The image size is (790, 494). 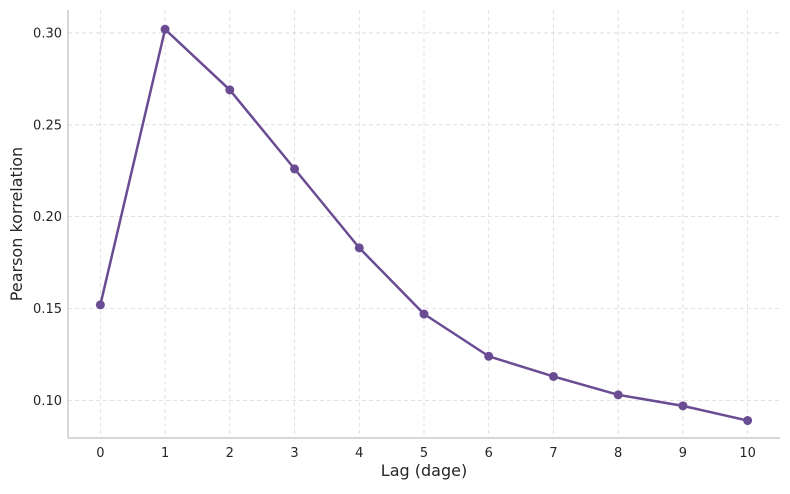 I want to click on x-tick-label: 1, so click(x=165, y=453).